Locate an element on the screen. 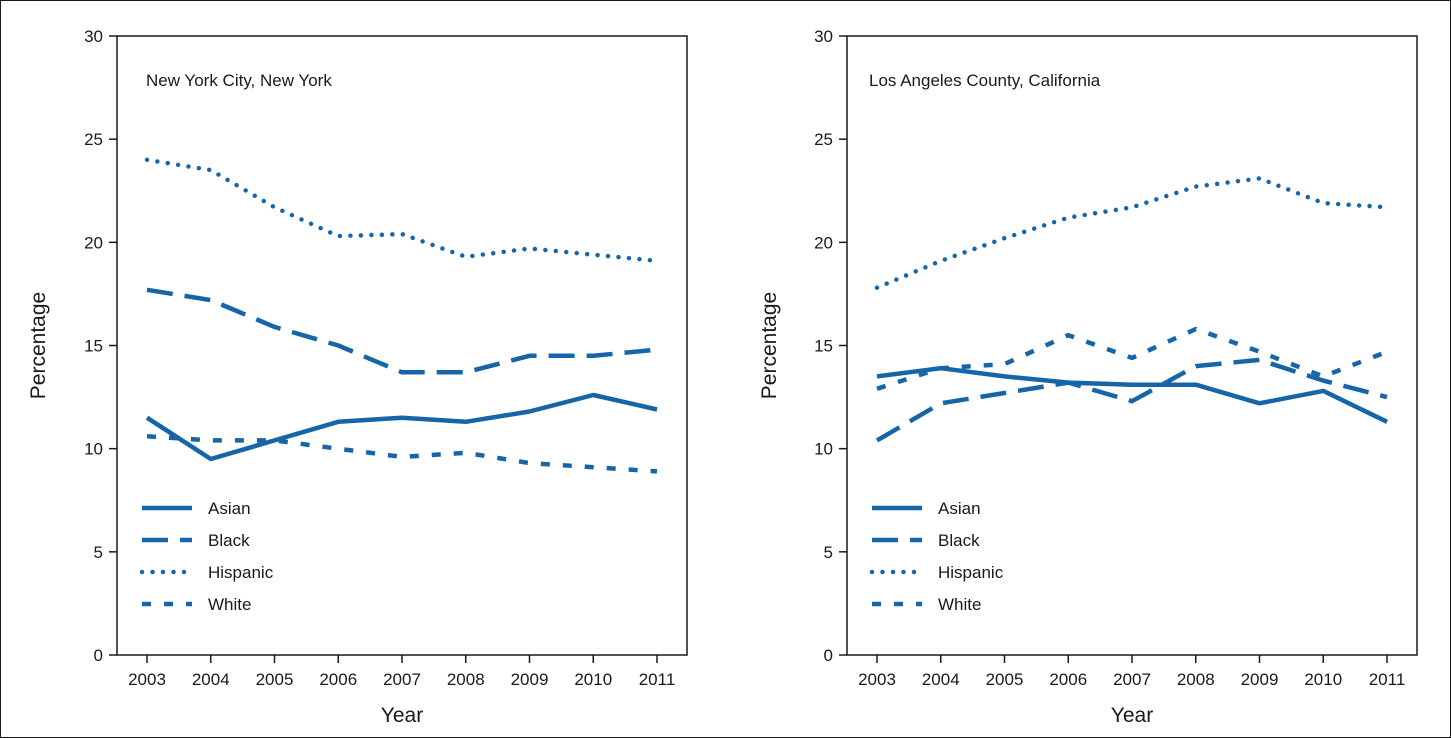 Image resolution: width=1451 pixels, height=738 pixels. series-line-white is located at coordinates (1132, 358).